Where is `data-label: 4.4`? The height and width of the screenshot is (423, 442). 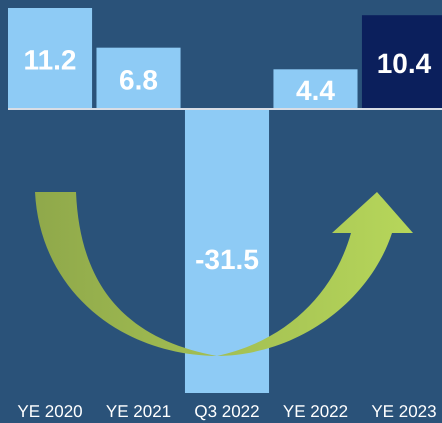 data-label: 4.4 is located at coordinates (316, 90).